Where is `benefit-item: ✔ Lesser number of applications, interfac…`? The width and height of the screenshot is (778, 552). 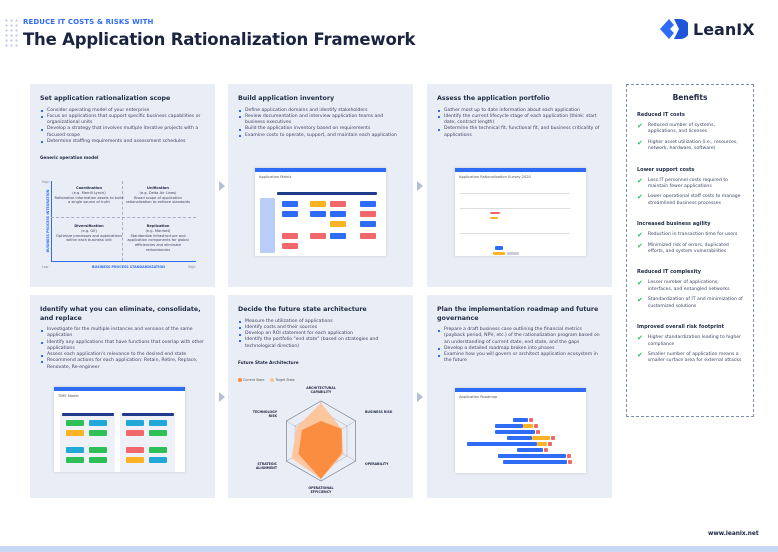
benefit-item: ✔ Lesser number of applications, interfac… is located at coordinates (690, 286).